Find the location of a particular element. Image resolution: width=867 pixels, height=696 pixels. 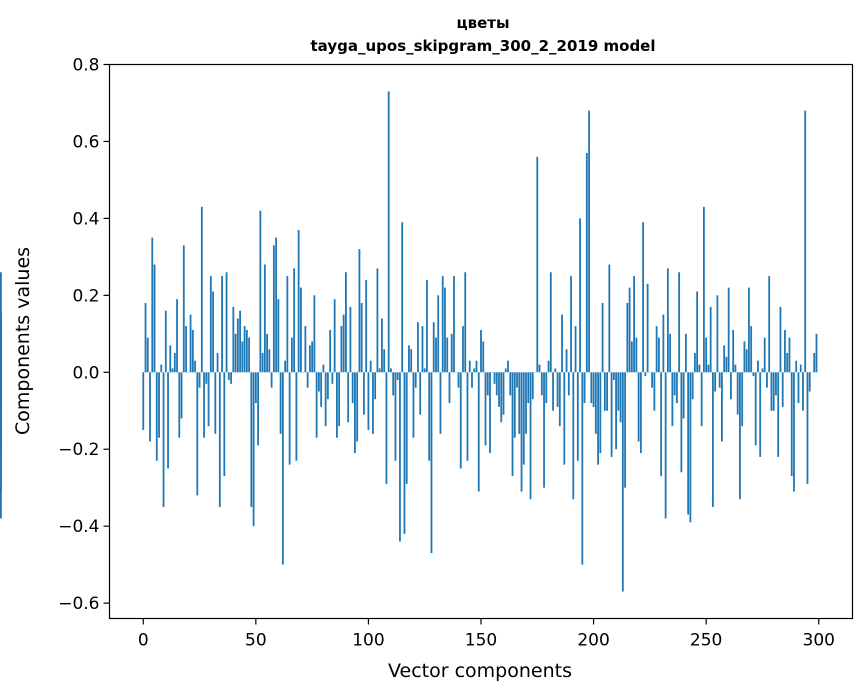

y-tick-label: 0.2 is located at coordinates (85, 296).